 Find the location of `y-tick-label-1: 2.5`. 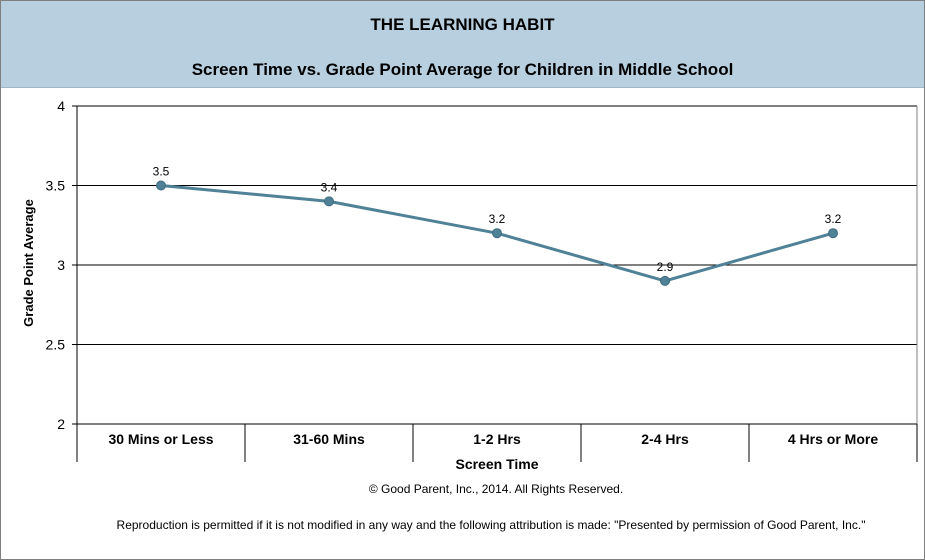

y-tick-label-1: 2.5 is located at coordinates (56, 345).